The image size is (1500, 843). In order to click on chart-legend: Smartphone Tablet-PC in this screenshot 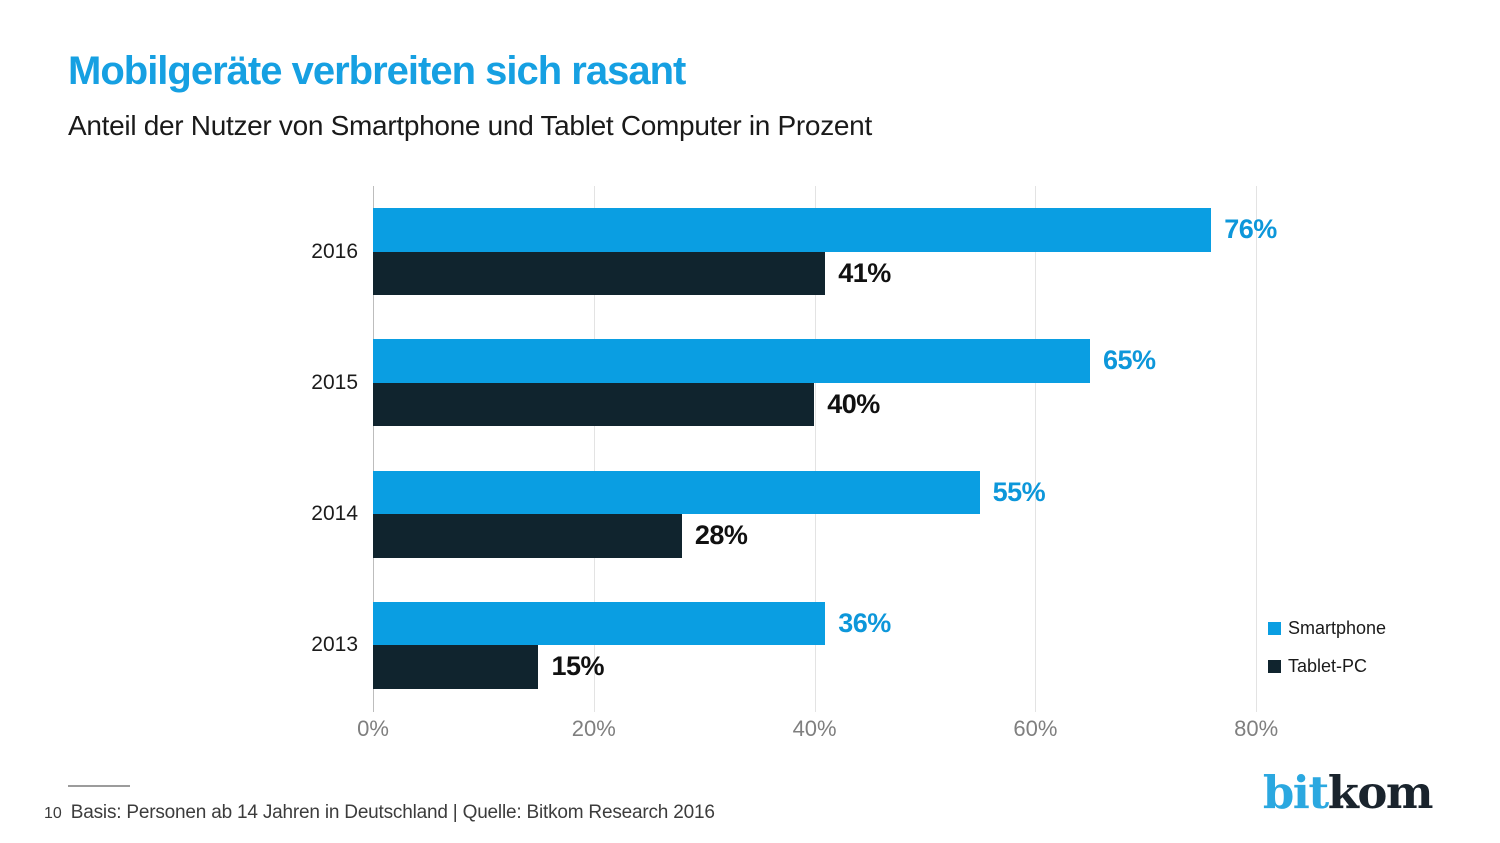, I will do `click(1327, 655)`.